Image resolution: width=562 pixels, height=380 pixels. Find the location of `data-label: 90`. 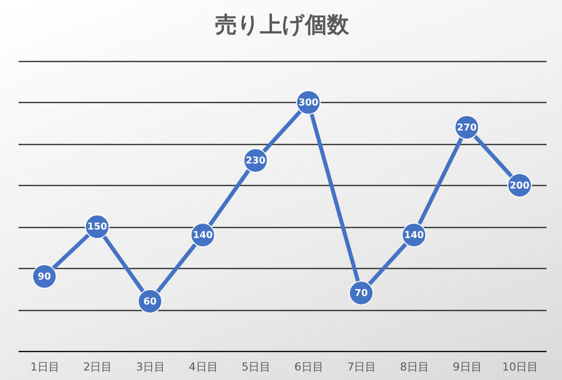

data-label: 90 is located at coordinates (45, 276).